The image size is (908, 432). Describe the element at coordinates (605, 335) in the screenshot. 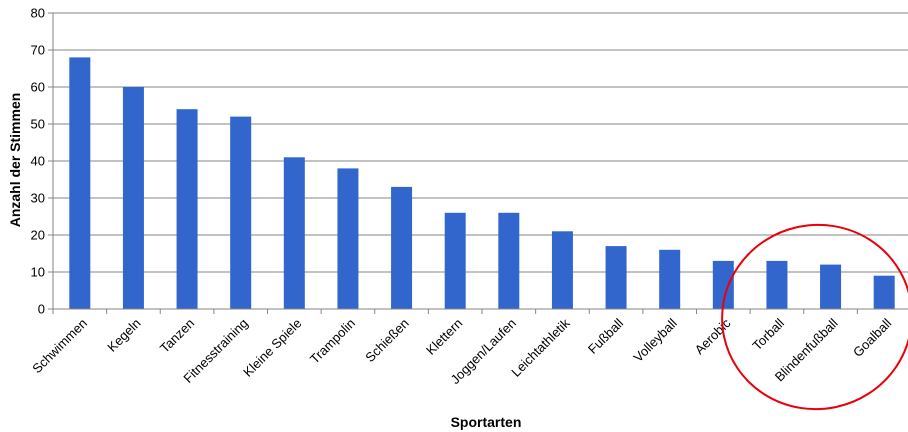

I see `x-tick-label: Fußball` at that location.